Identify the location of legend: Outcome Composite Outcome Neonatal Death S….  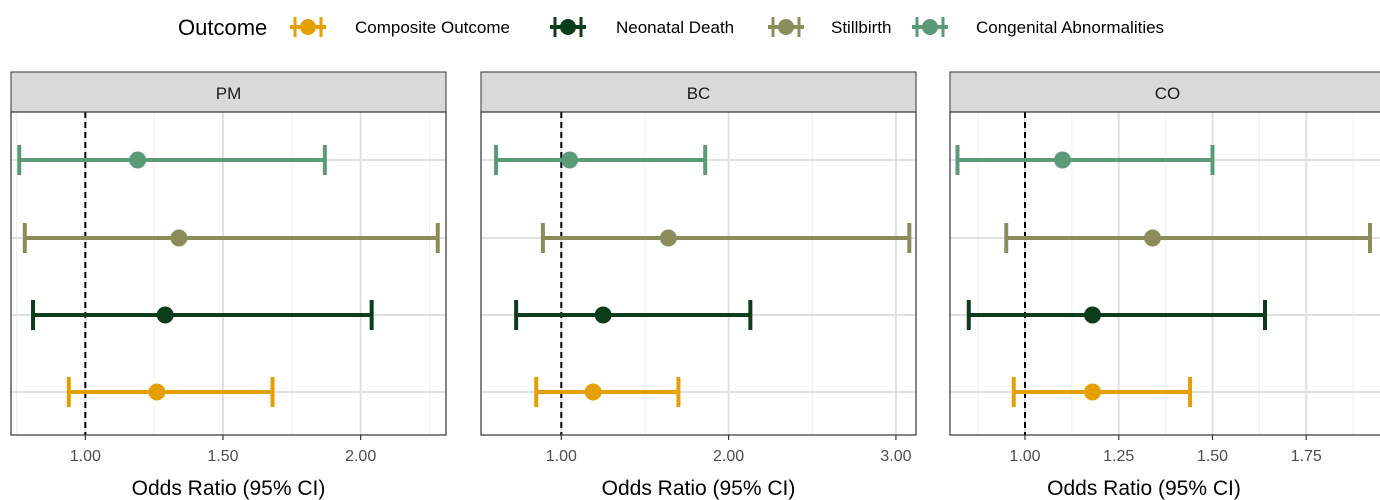
(671, 27).